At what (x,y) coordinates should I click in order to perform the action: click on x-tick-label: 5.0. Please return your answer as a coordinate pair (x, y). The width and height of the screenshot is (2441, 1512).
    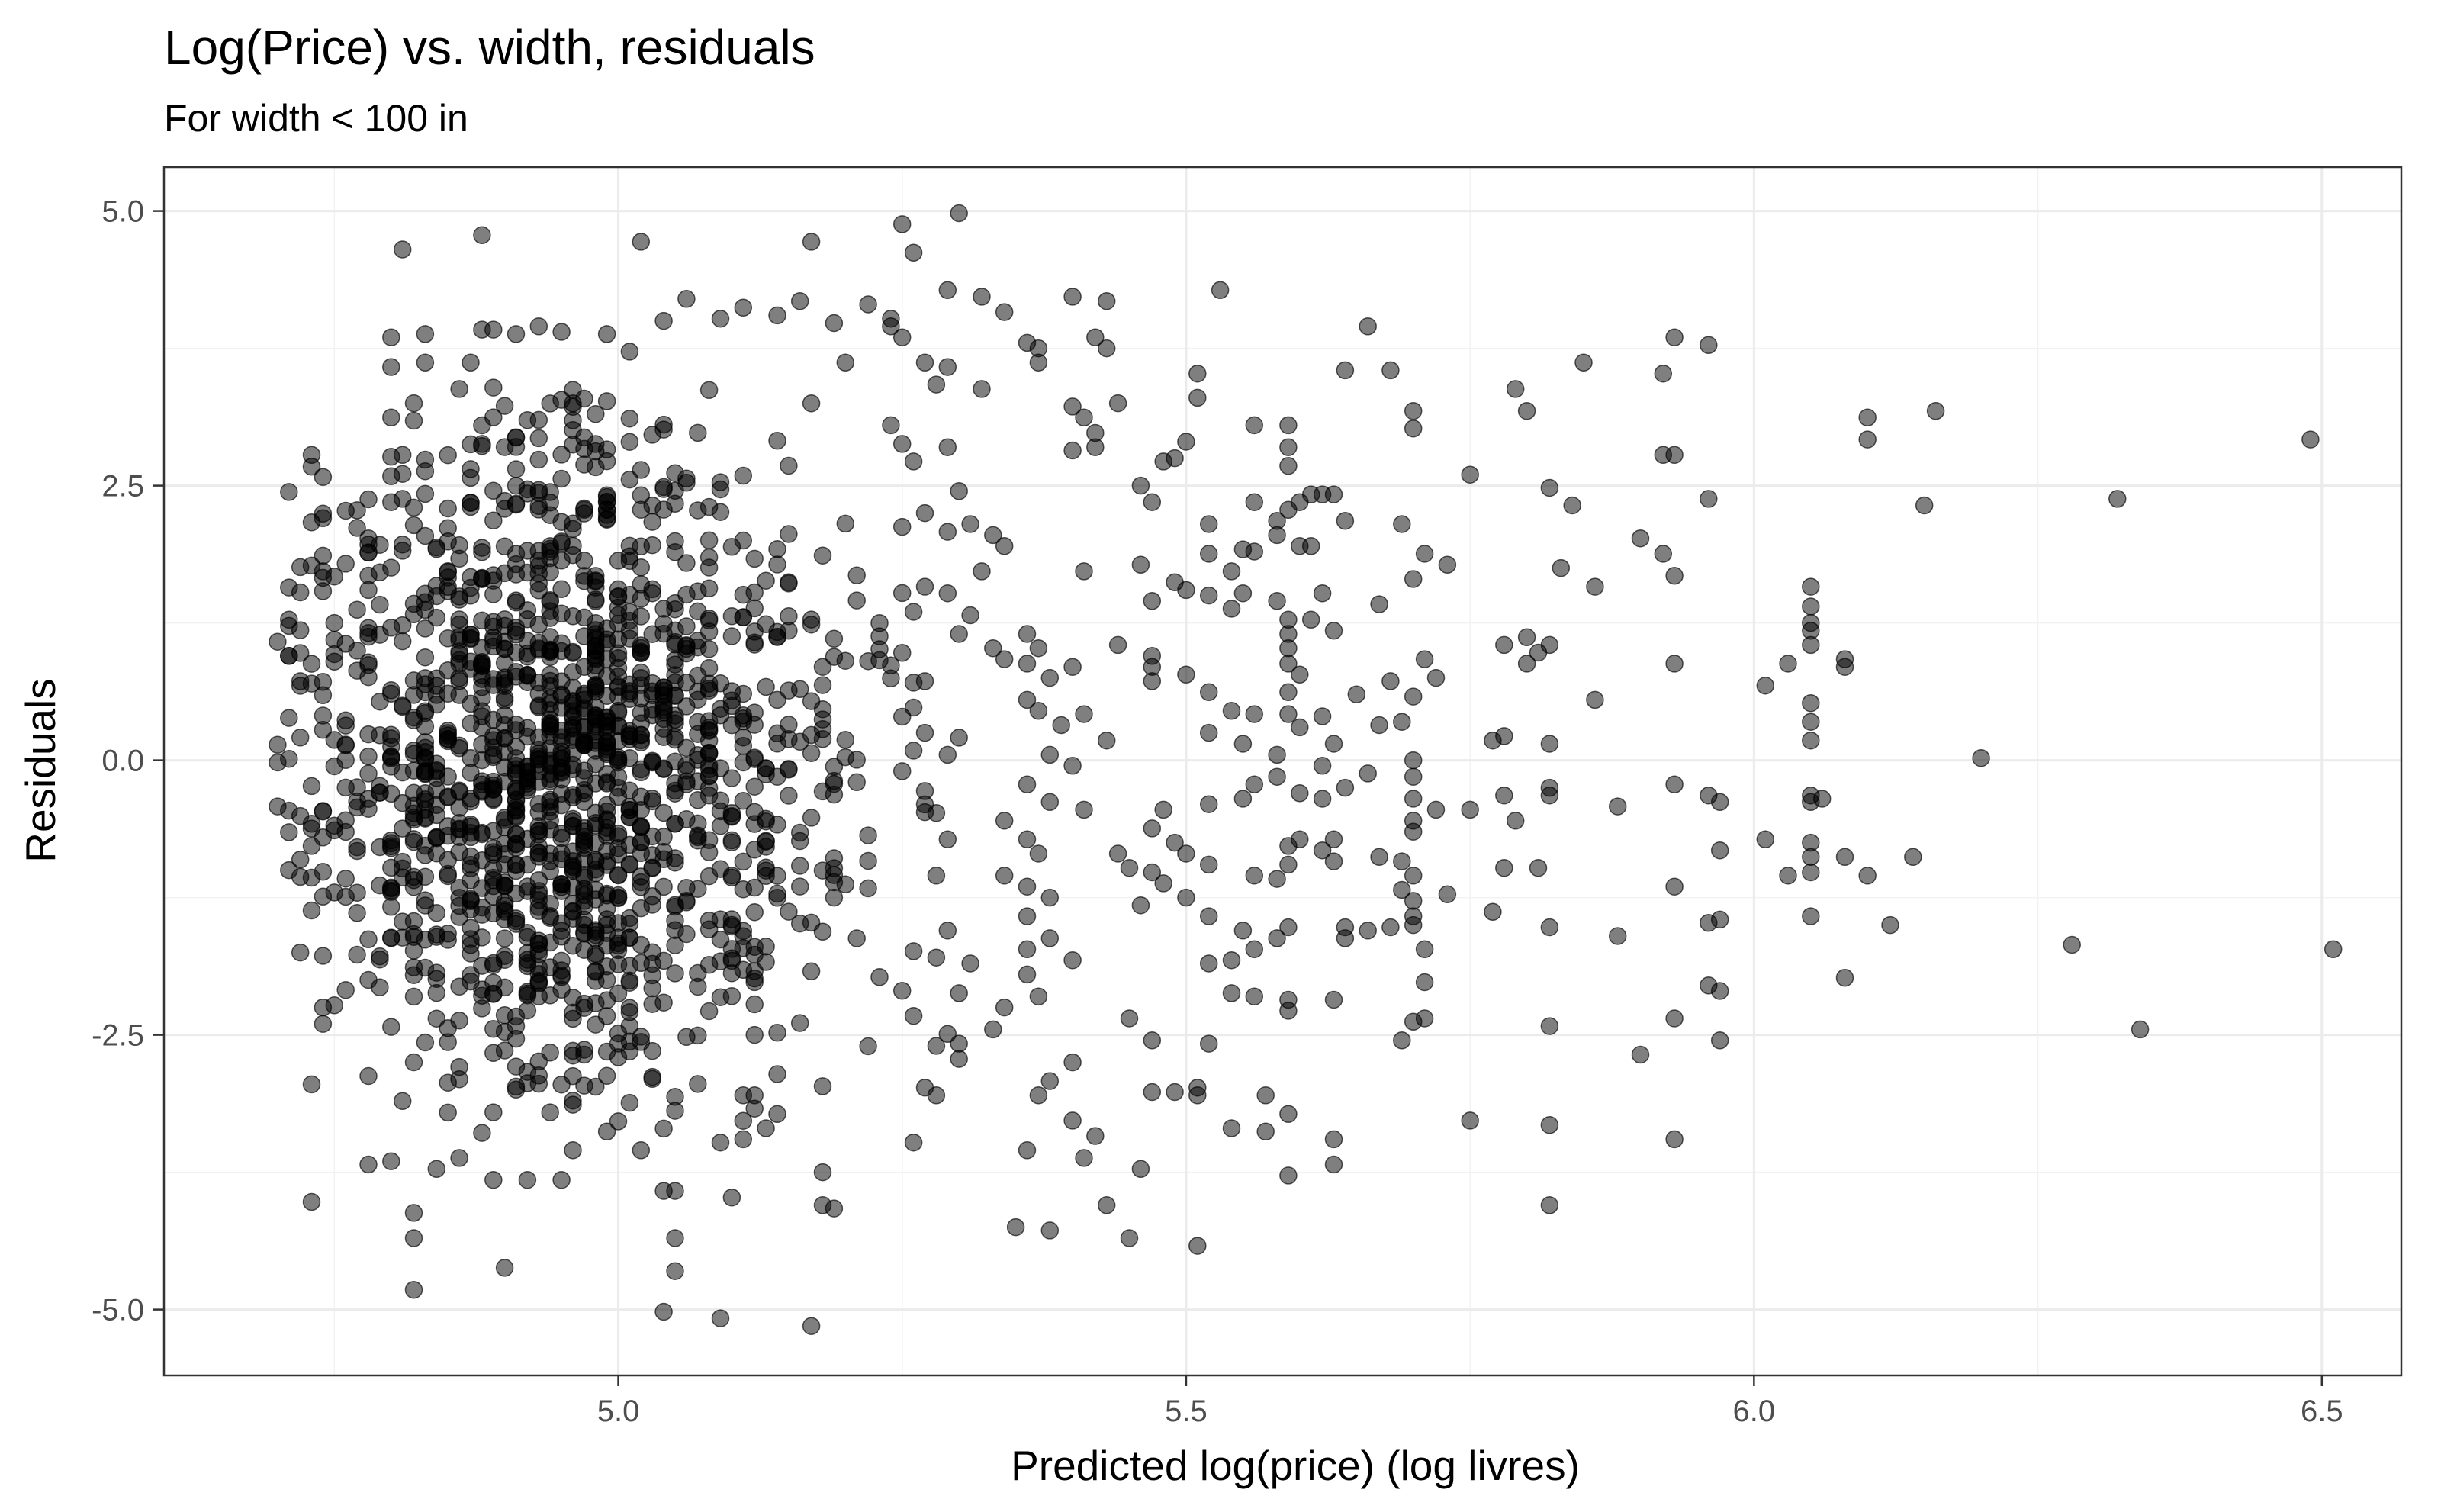
    Looking at the image, I should click on (618, 1412).